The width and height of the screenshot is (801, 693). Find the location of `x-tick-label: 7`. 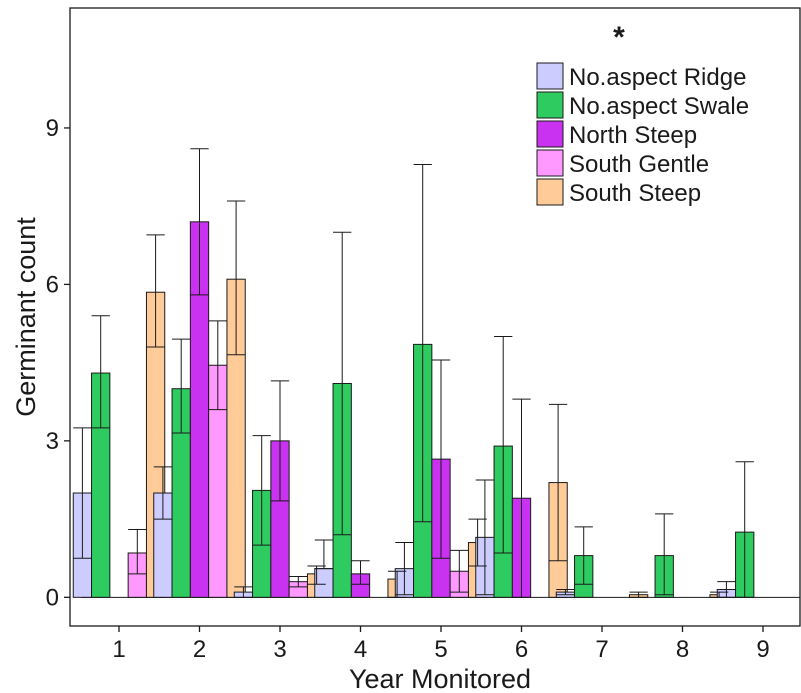

x-tick-label: 7 is located at coordinates (601, 649).